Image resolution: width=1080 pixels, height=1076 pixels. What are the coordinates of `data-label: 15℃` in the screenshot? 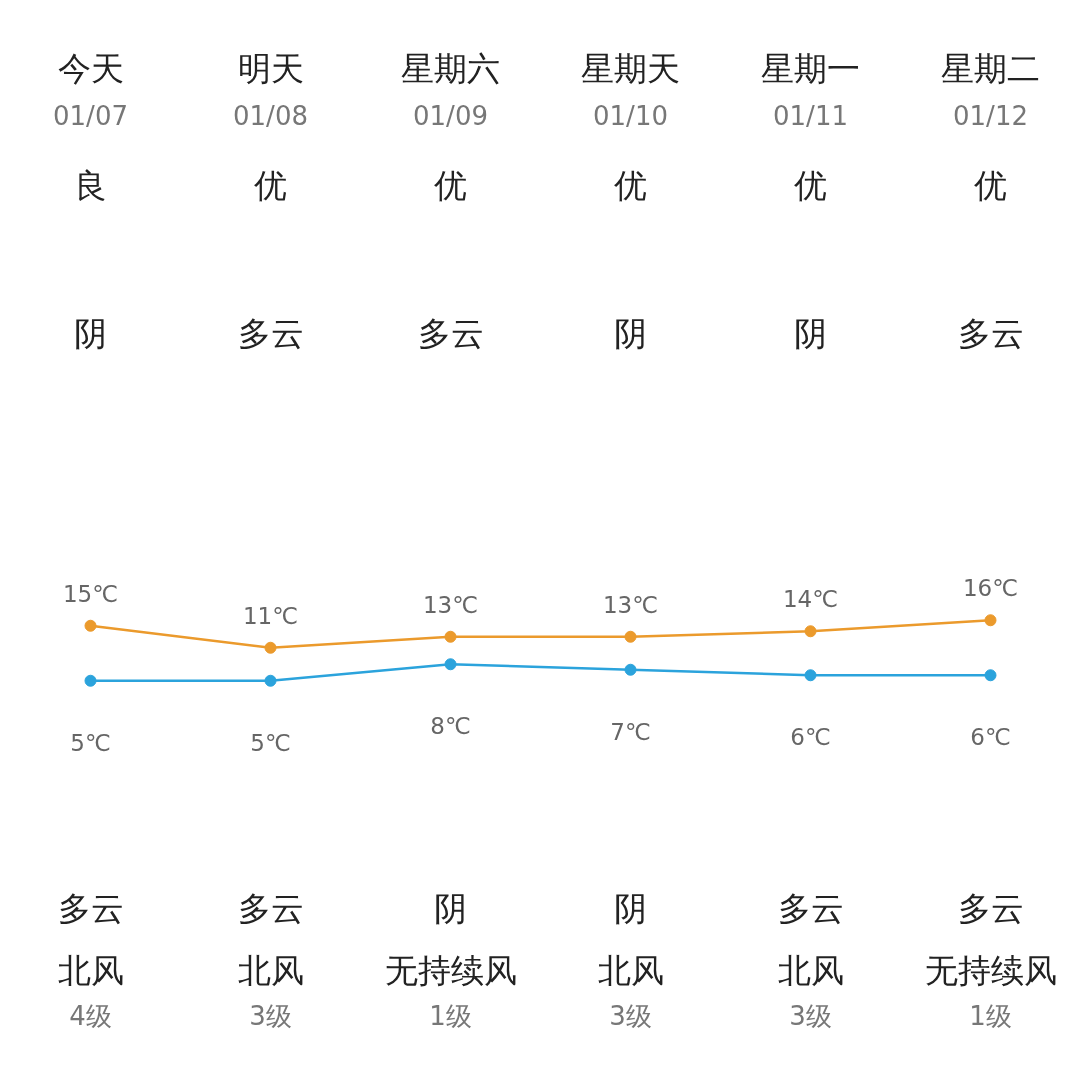 It's located at (90, 593).